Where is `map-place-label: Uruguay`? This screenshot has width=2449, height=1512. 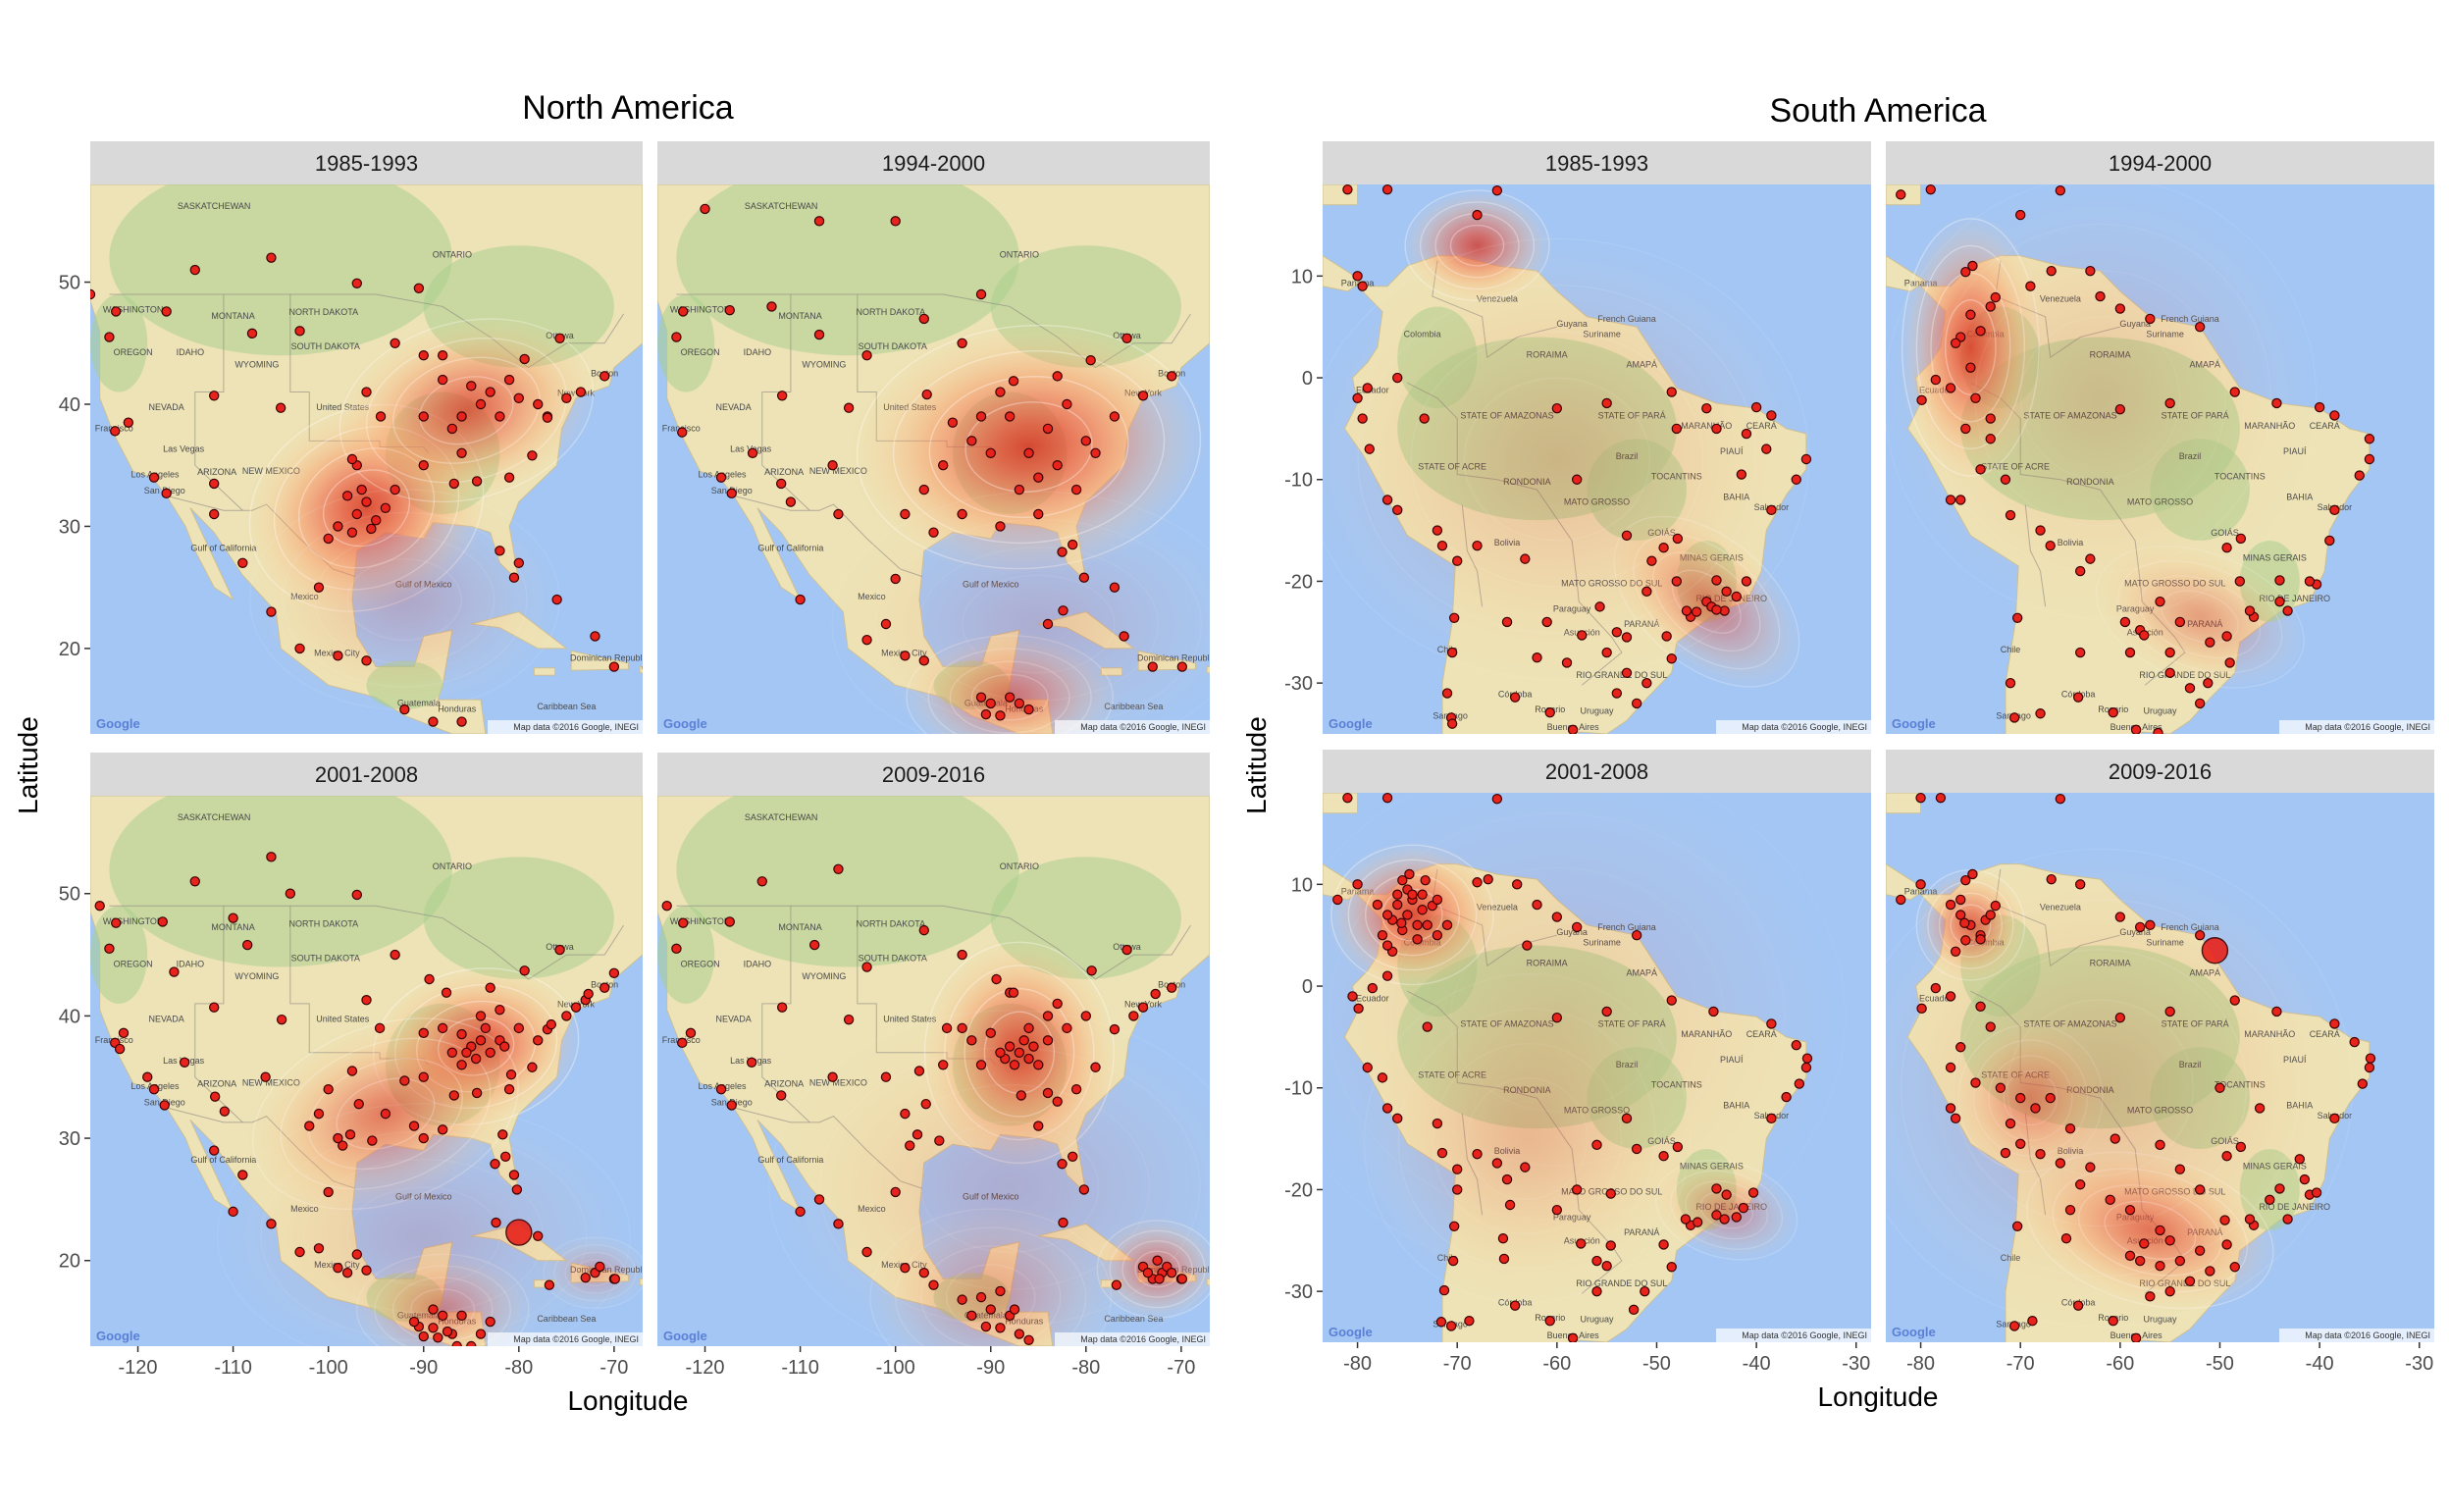
map-place-label: Uruguay is located at coordinates (1597, 1319).